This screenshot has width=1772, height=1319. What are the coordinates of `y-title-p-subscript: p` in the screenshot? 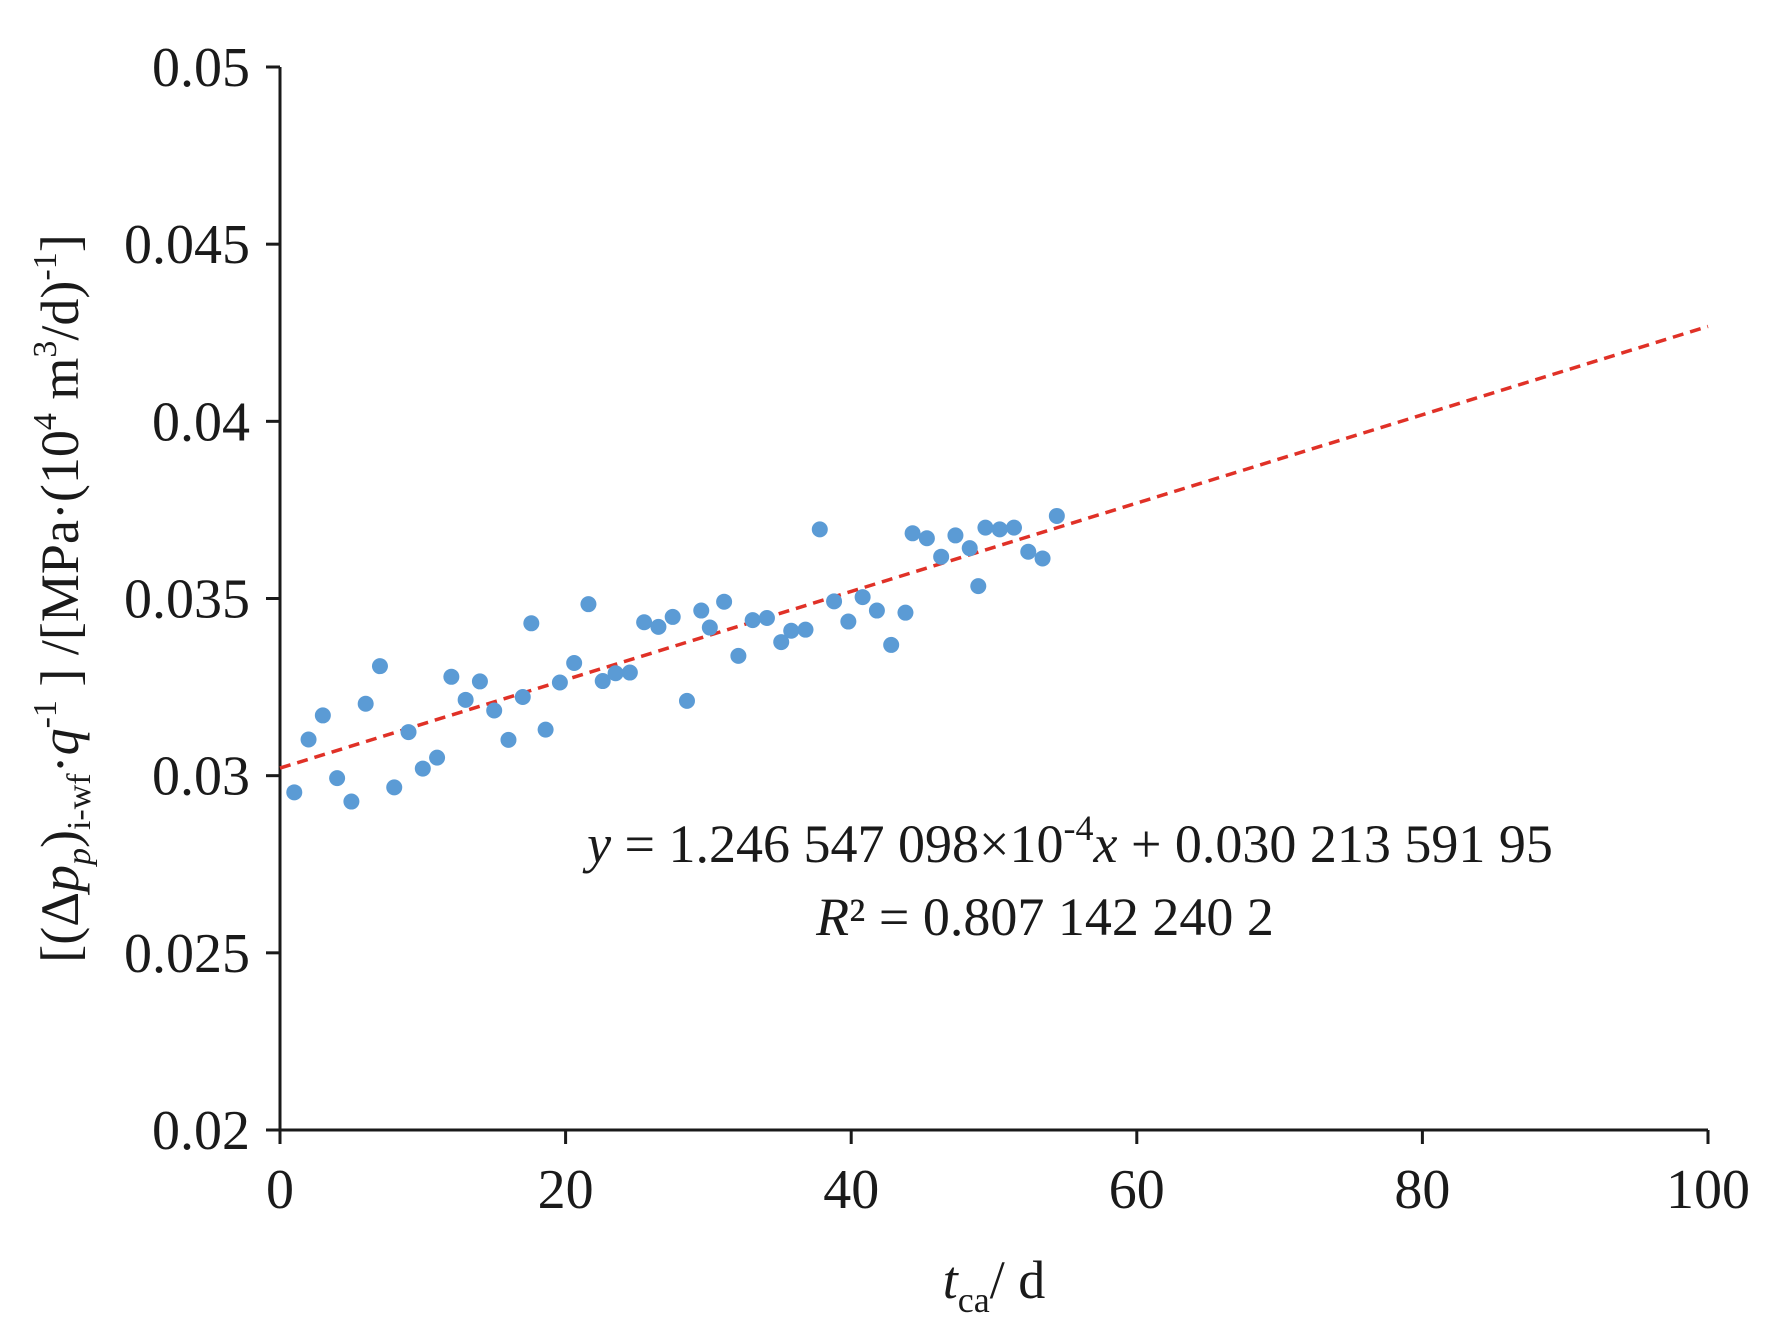 It's located at (79, 857).